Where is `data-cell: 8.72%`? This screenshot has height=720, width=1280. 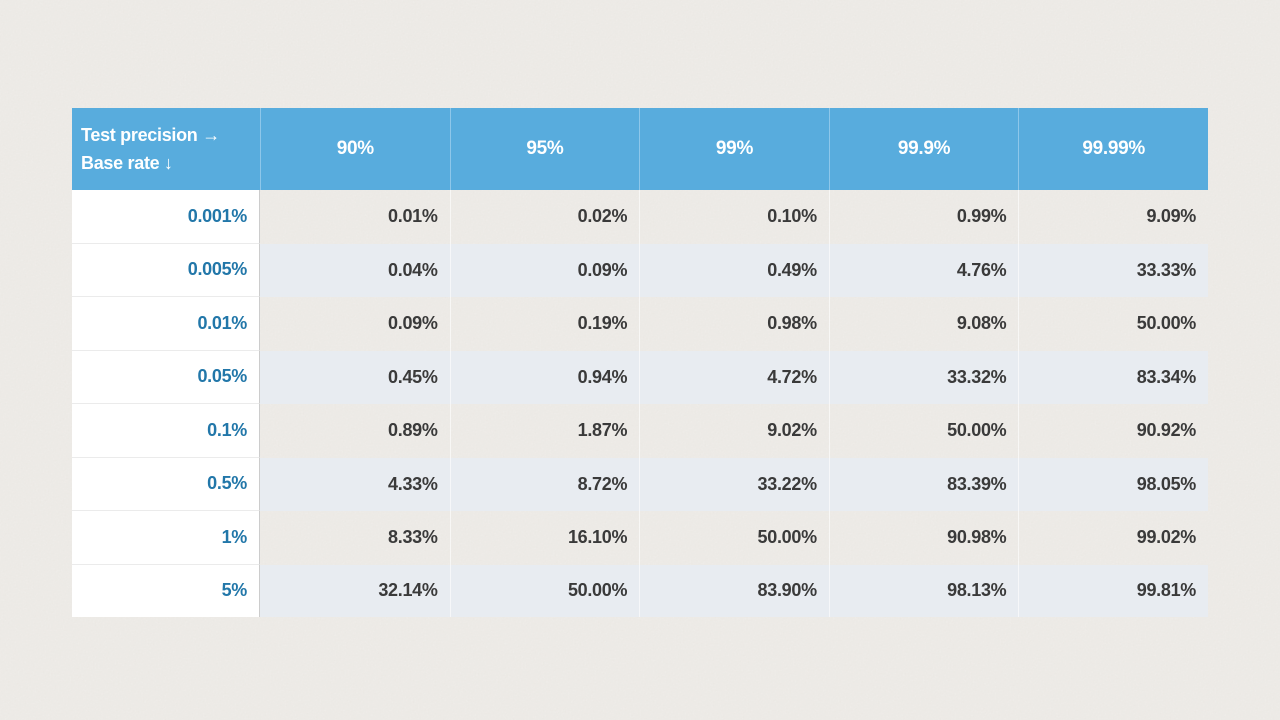
data-cell: 8.72% is located at coordinates (544, 484).